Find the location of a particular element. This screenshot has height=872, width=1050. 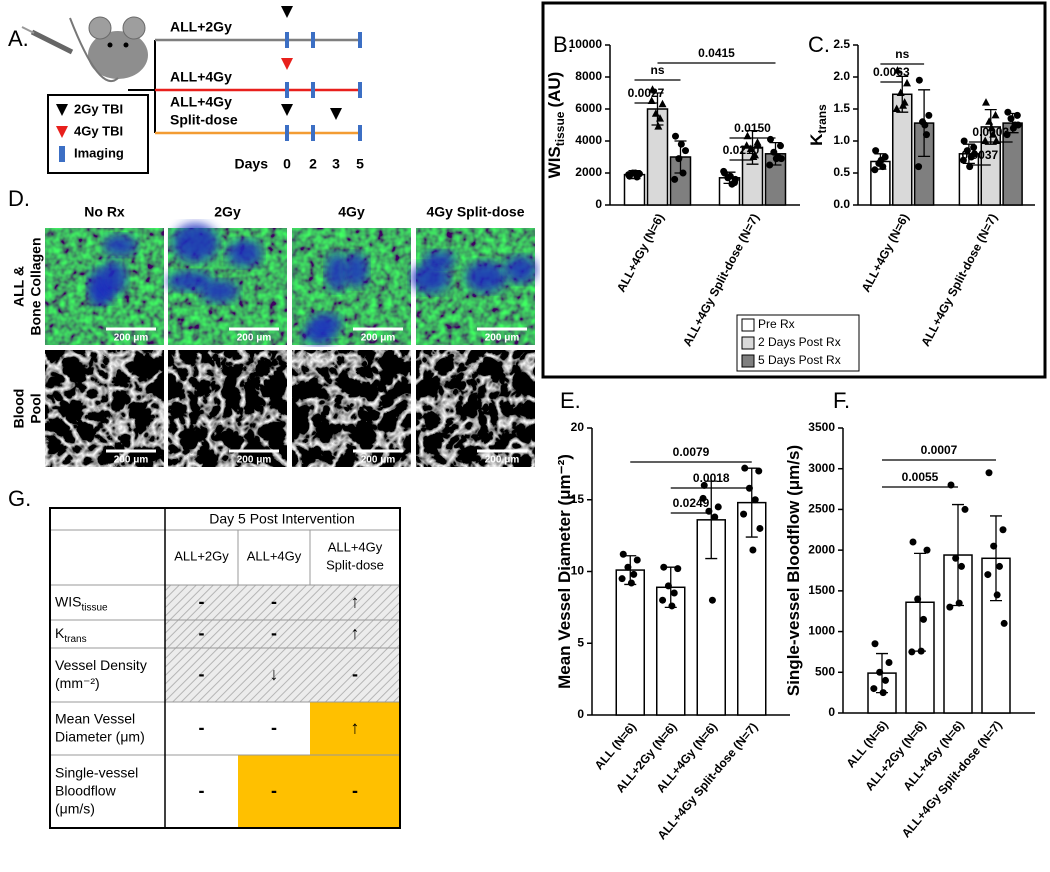

significance-label: 0.0249 is located at coordinates (691, 503).